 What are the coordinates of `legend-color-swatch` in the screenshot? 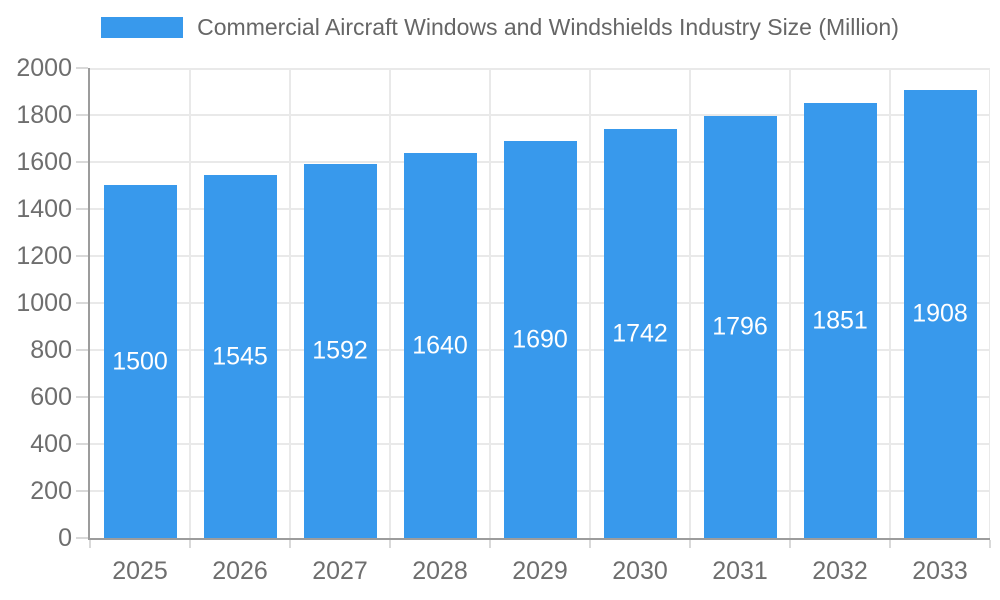 It's located at (142, 27).